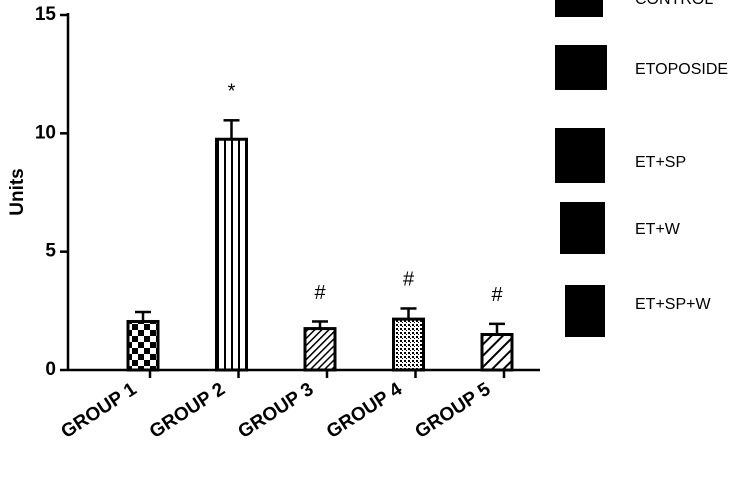 This screenshot has width=750, height=499. I want to click on y-tick-label: 0, so click(50, 369).